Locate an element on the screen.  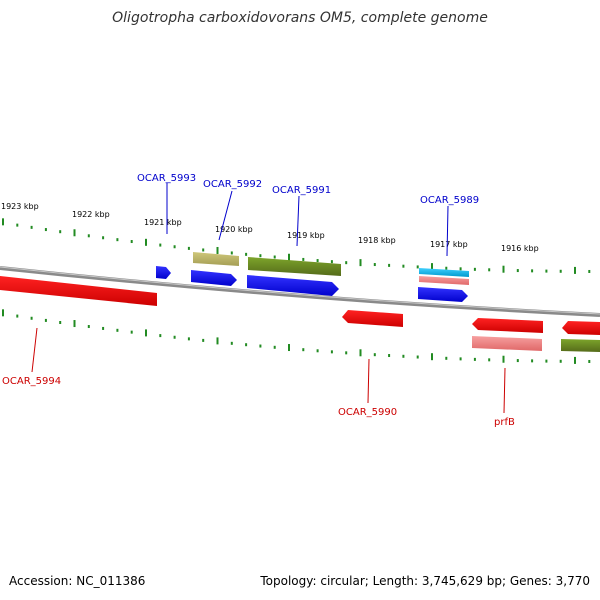
scale-label: 1923 kbp is located at coordinates (20, 206).